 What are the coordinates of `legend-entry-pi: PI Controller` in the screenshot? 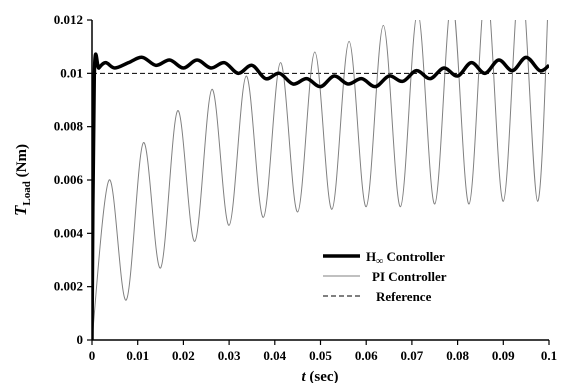 It's located at (385, 276).